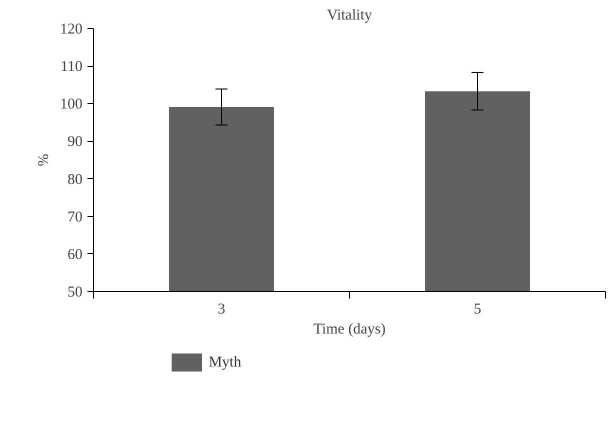 The height and width of the screenshot is (423, 610). I want to click on y-tick-label: 50, so click(75, 292).